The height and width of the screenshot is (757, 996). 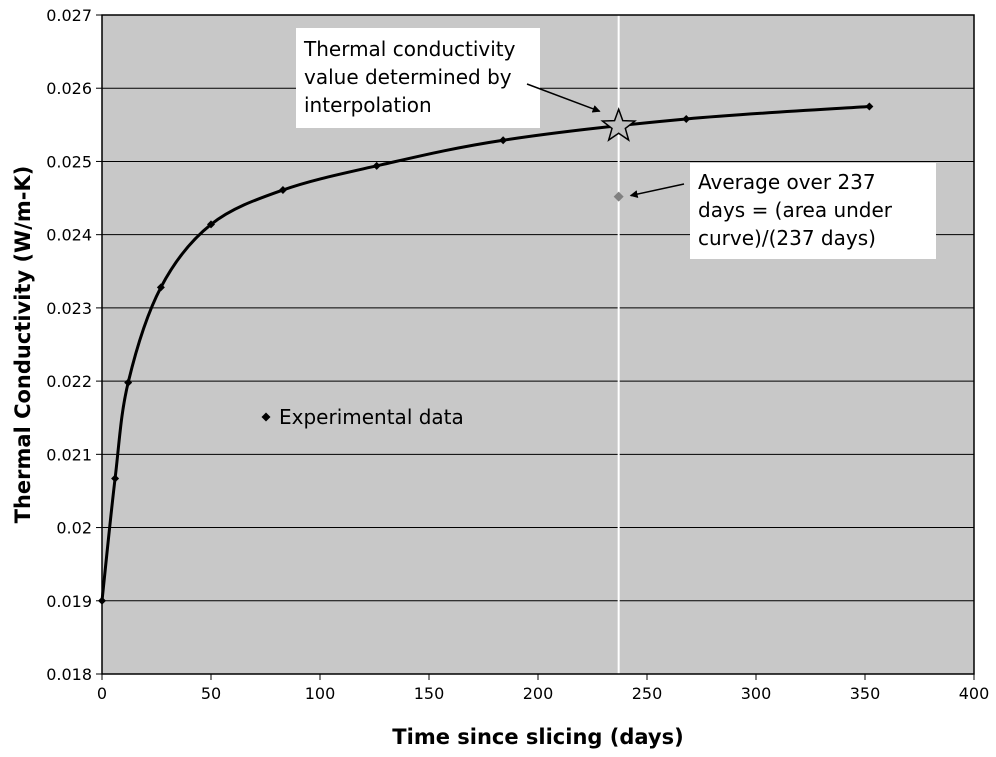 What do you see at coordinates (563, 98) in the screenshot?
I see `arrow-to-interpolated-point` at bounding box center [563, 98].